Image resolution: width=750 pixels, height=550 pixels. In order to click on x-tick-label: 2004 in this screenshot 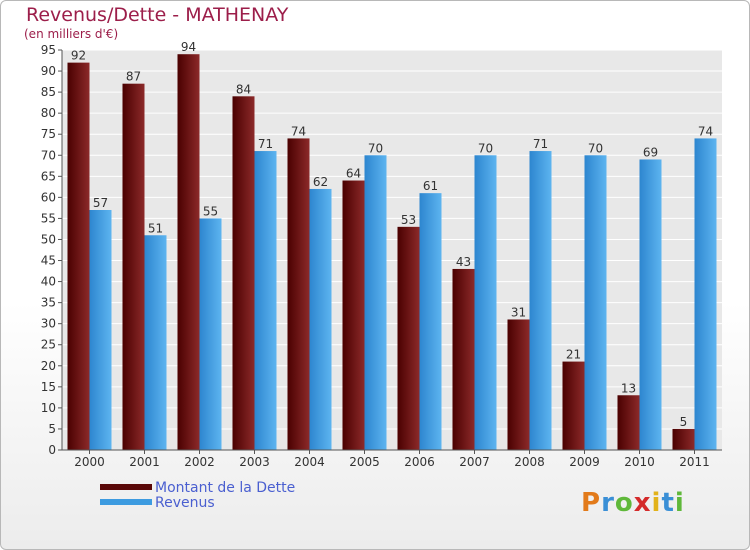, I will do `click(309, 462)`.